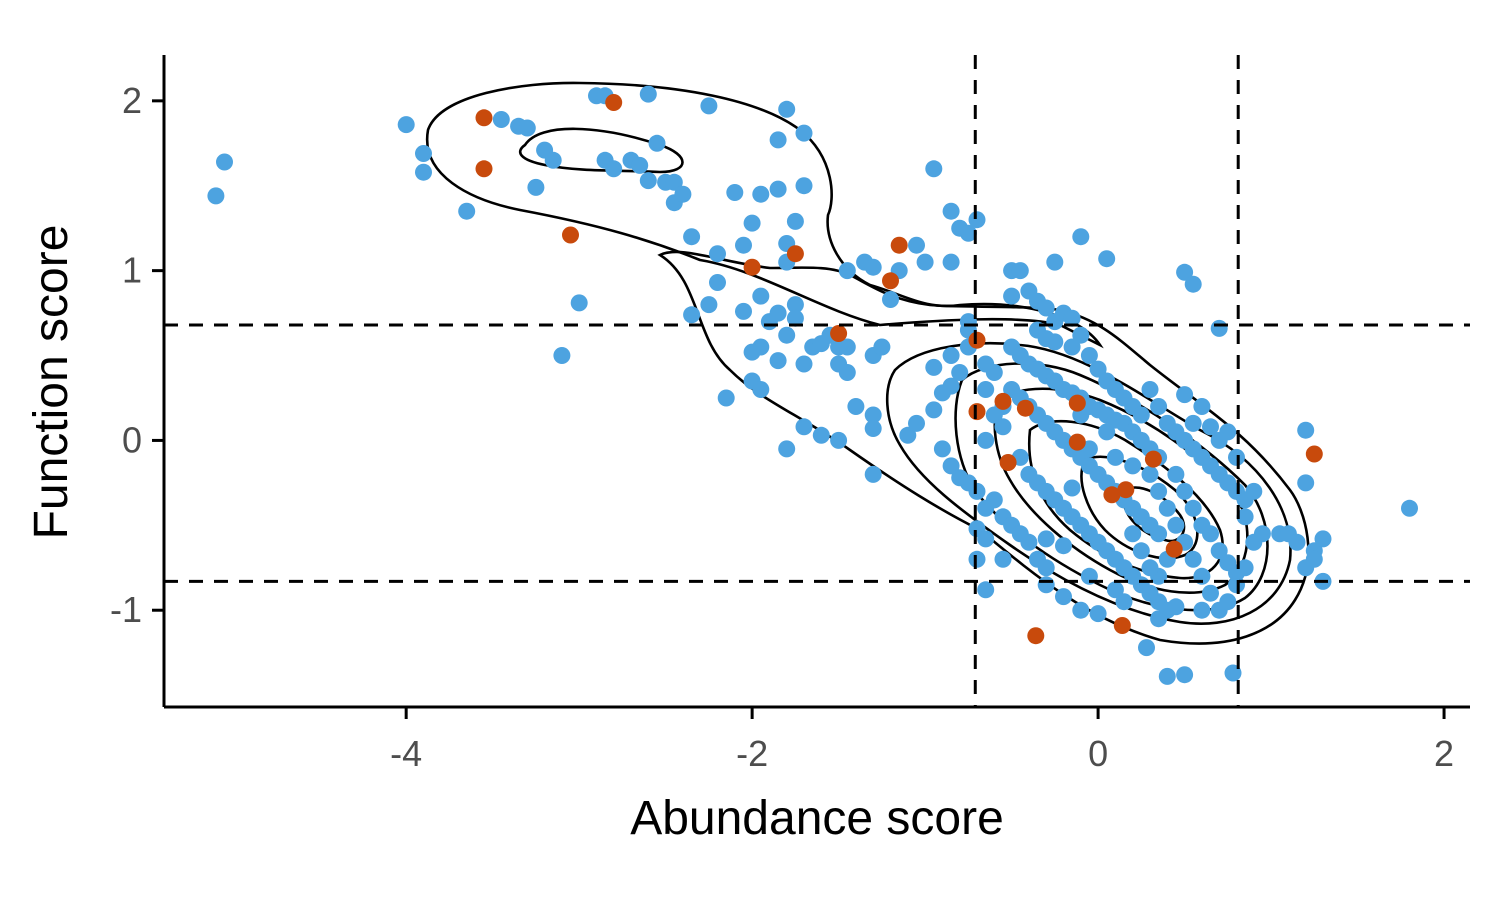 The width and height of the screenshot is (1500, 900). I want to click on x-axis-ticks: -4 -2 0 2, so click(922, 740).